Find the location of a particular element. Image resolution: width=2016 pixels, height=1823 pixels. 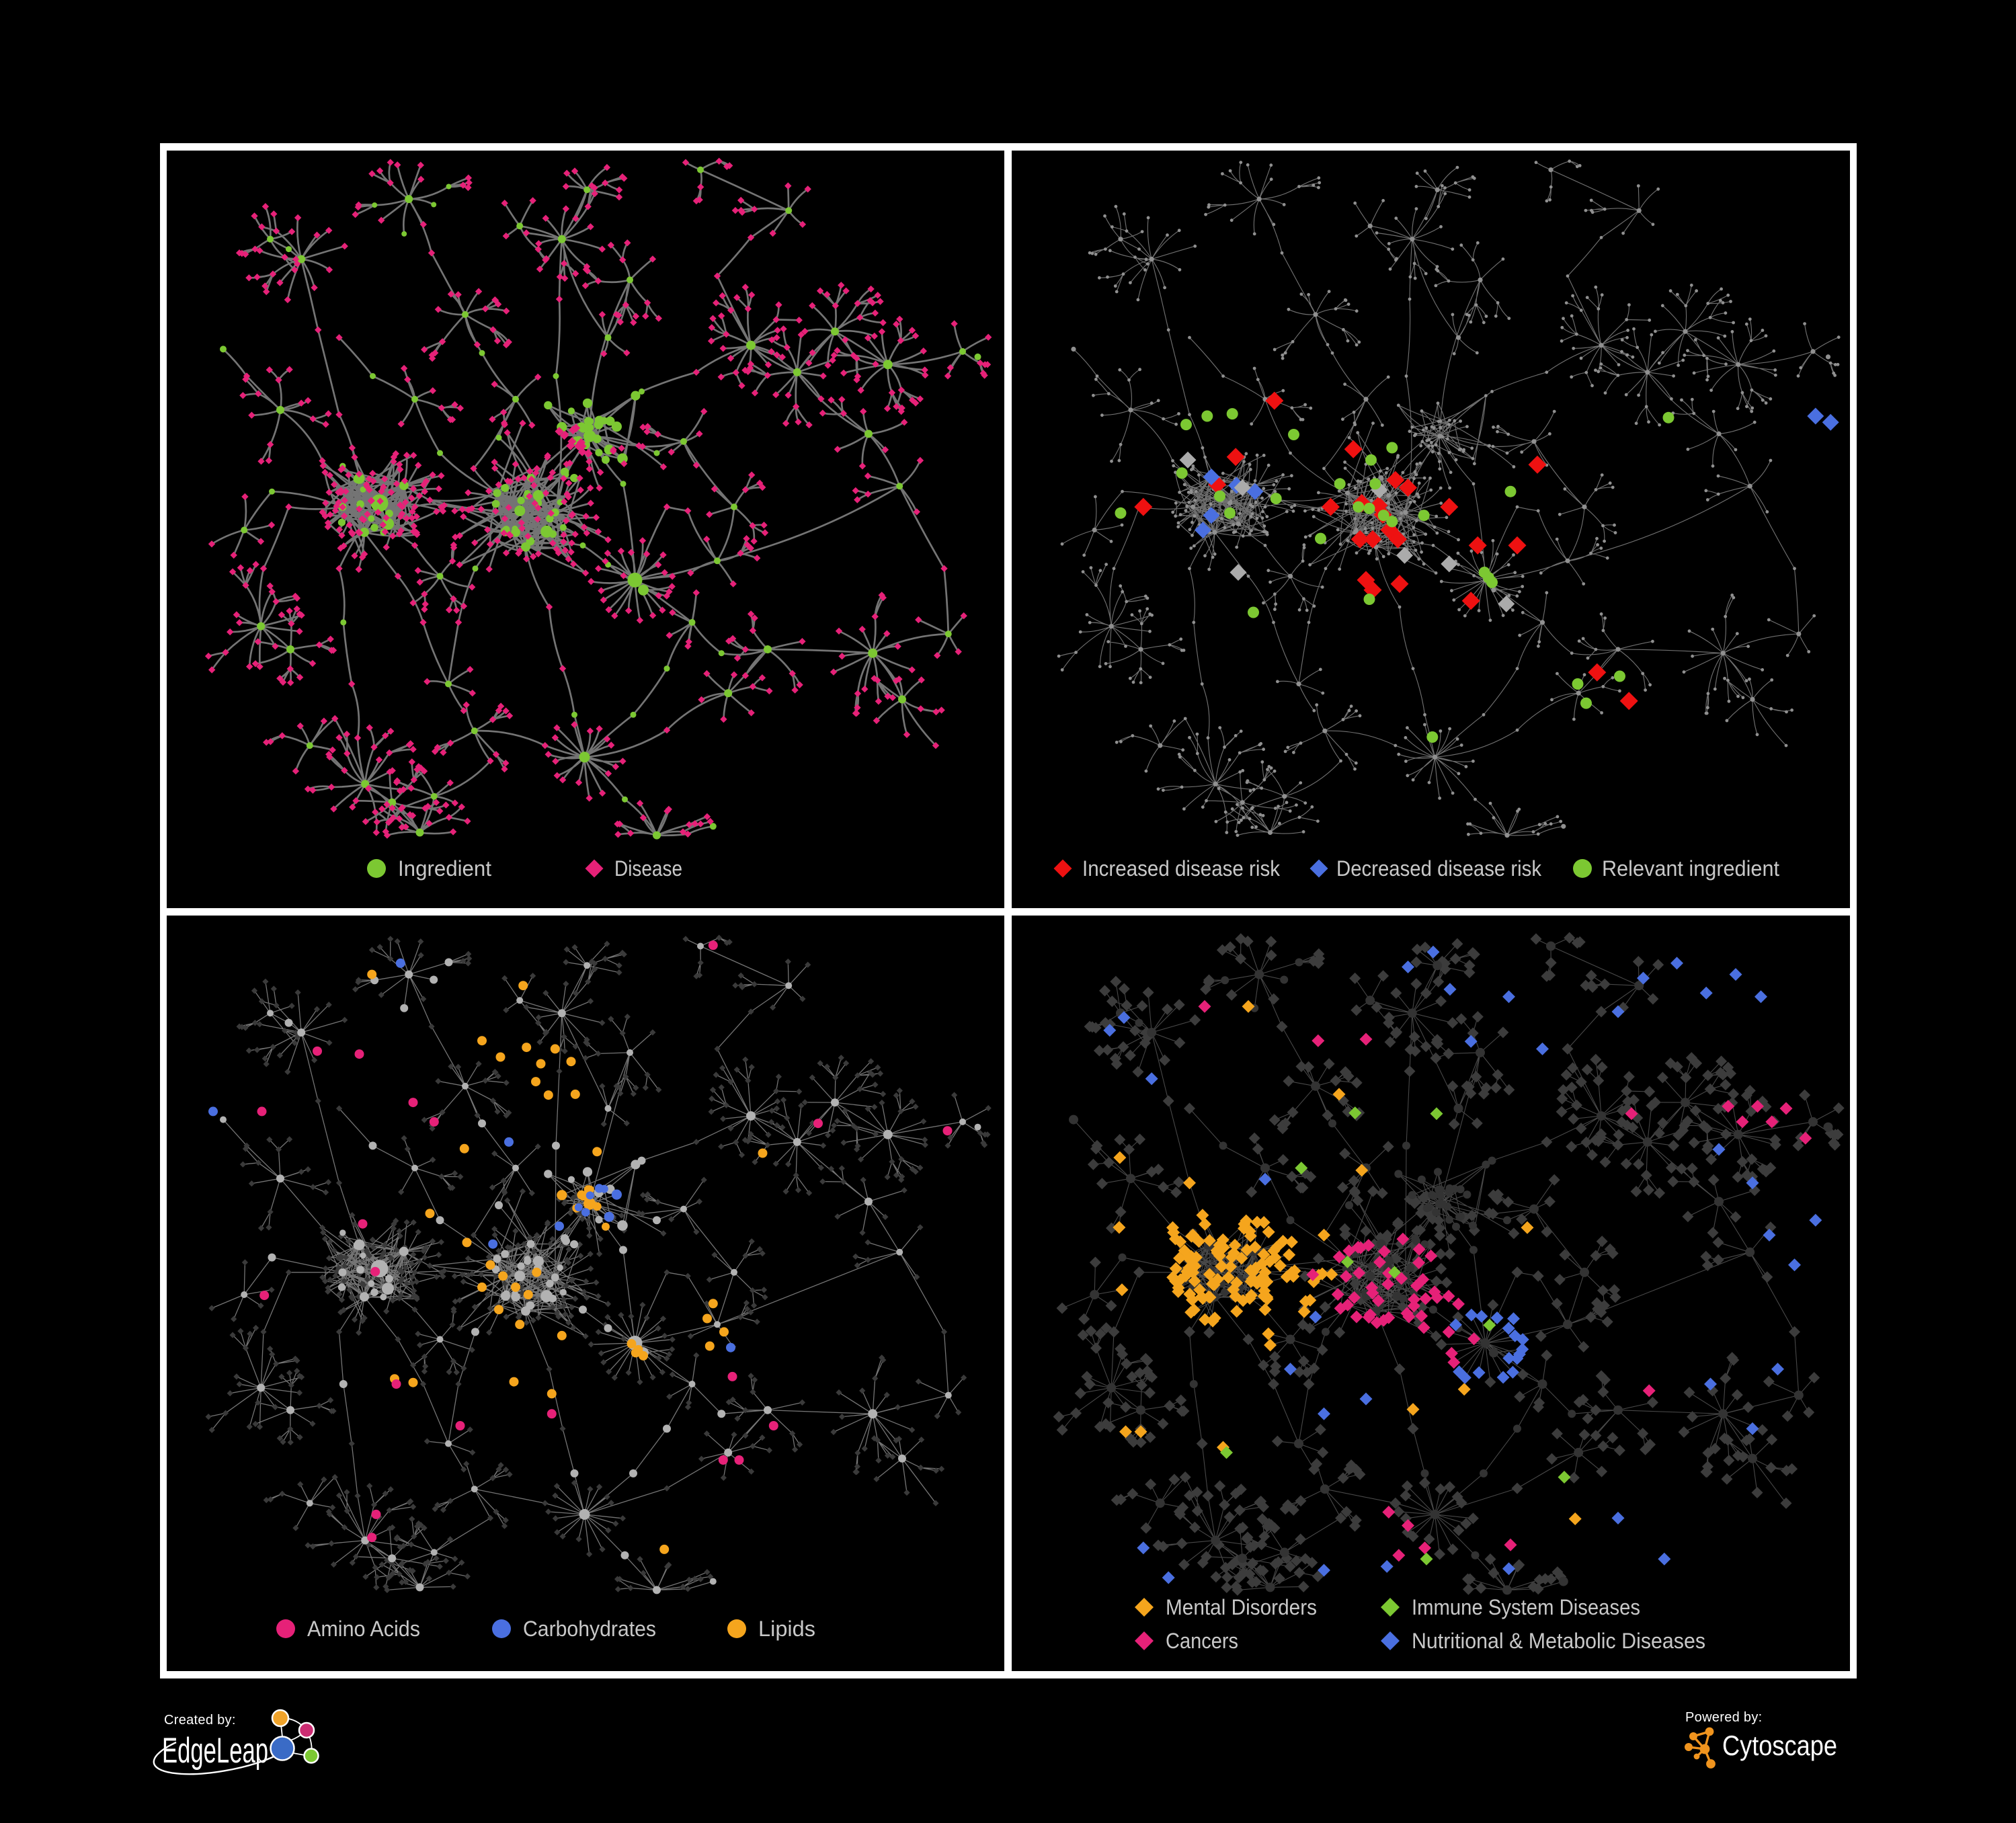

svg-text: Mental Disorders is located at coordinates (1241, 1607).